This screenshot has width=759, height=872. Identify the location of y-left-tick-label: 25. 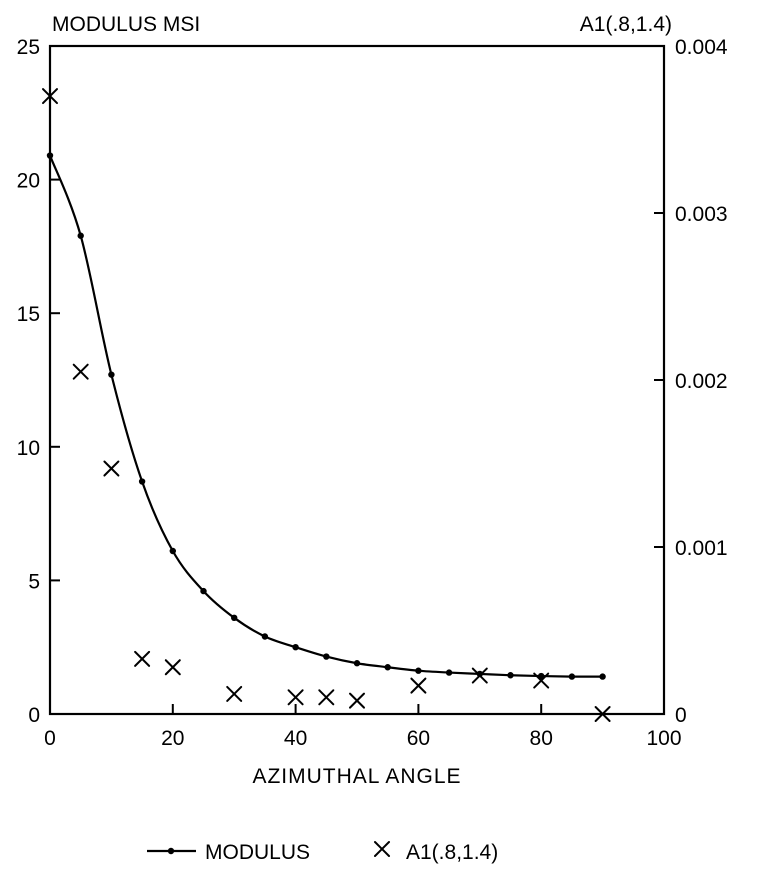
(28, 47).